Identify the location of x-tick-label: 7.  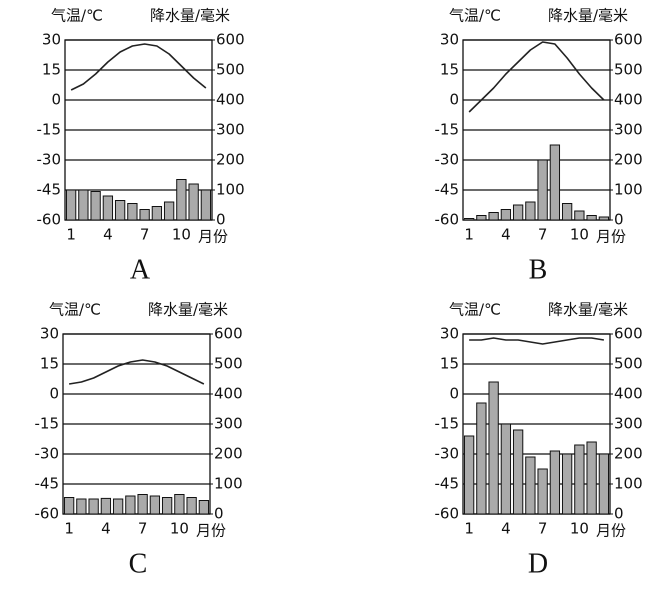
(143, 529).